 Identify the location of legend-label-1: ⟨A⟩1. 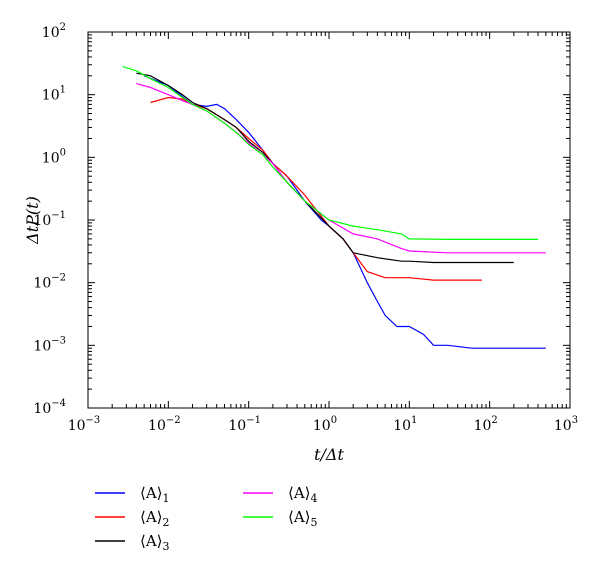
(155, 494).